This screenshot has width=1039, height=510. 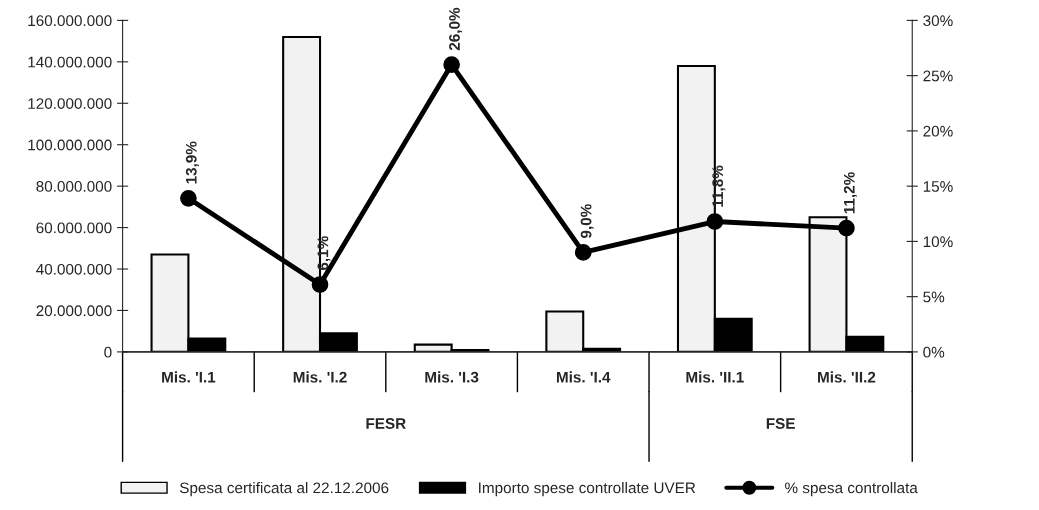 What do you see at coordinates (70, 21) in the screenshot?
I see `y-tick-label: 160.000.000` at bounding box center [70, 21].